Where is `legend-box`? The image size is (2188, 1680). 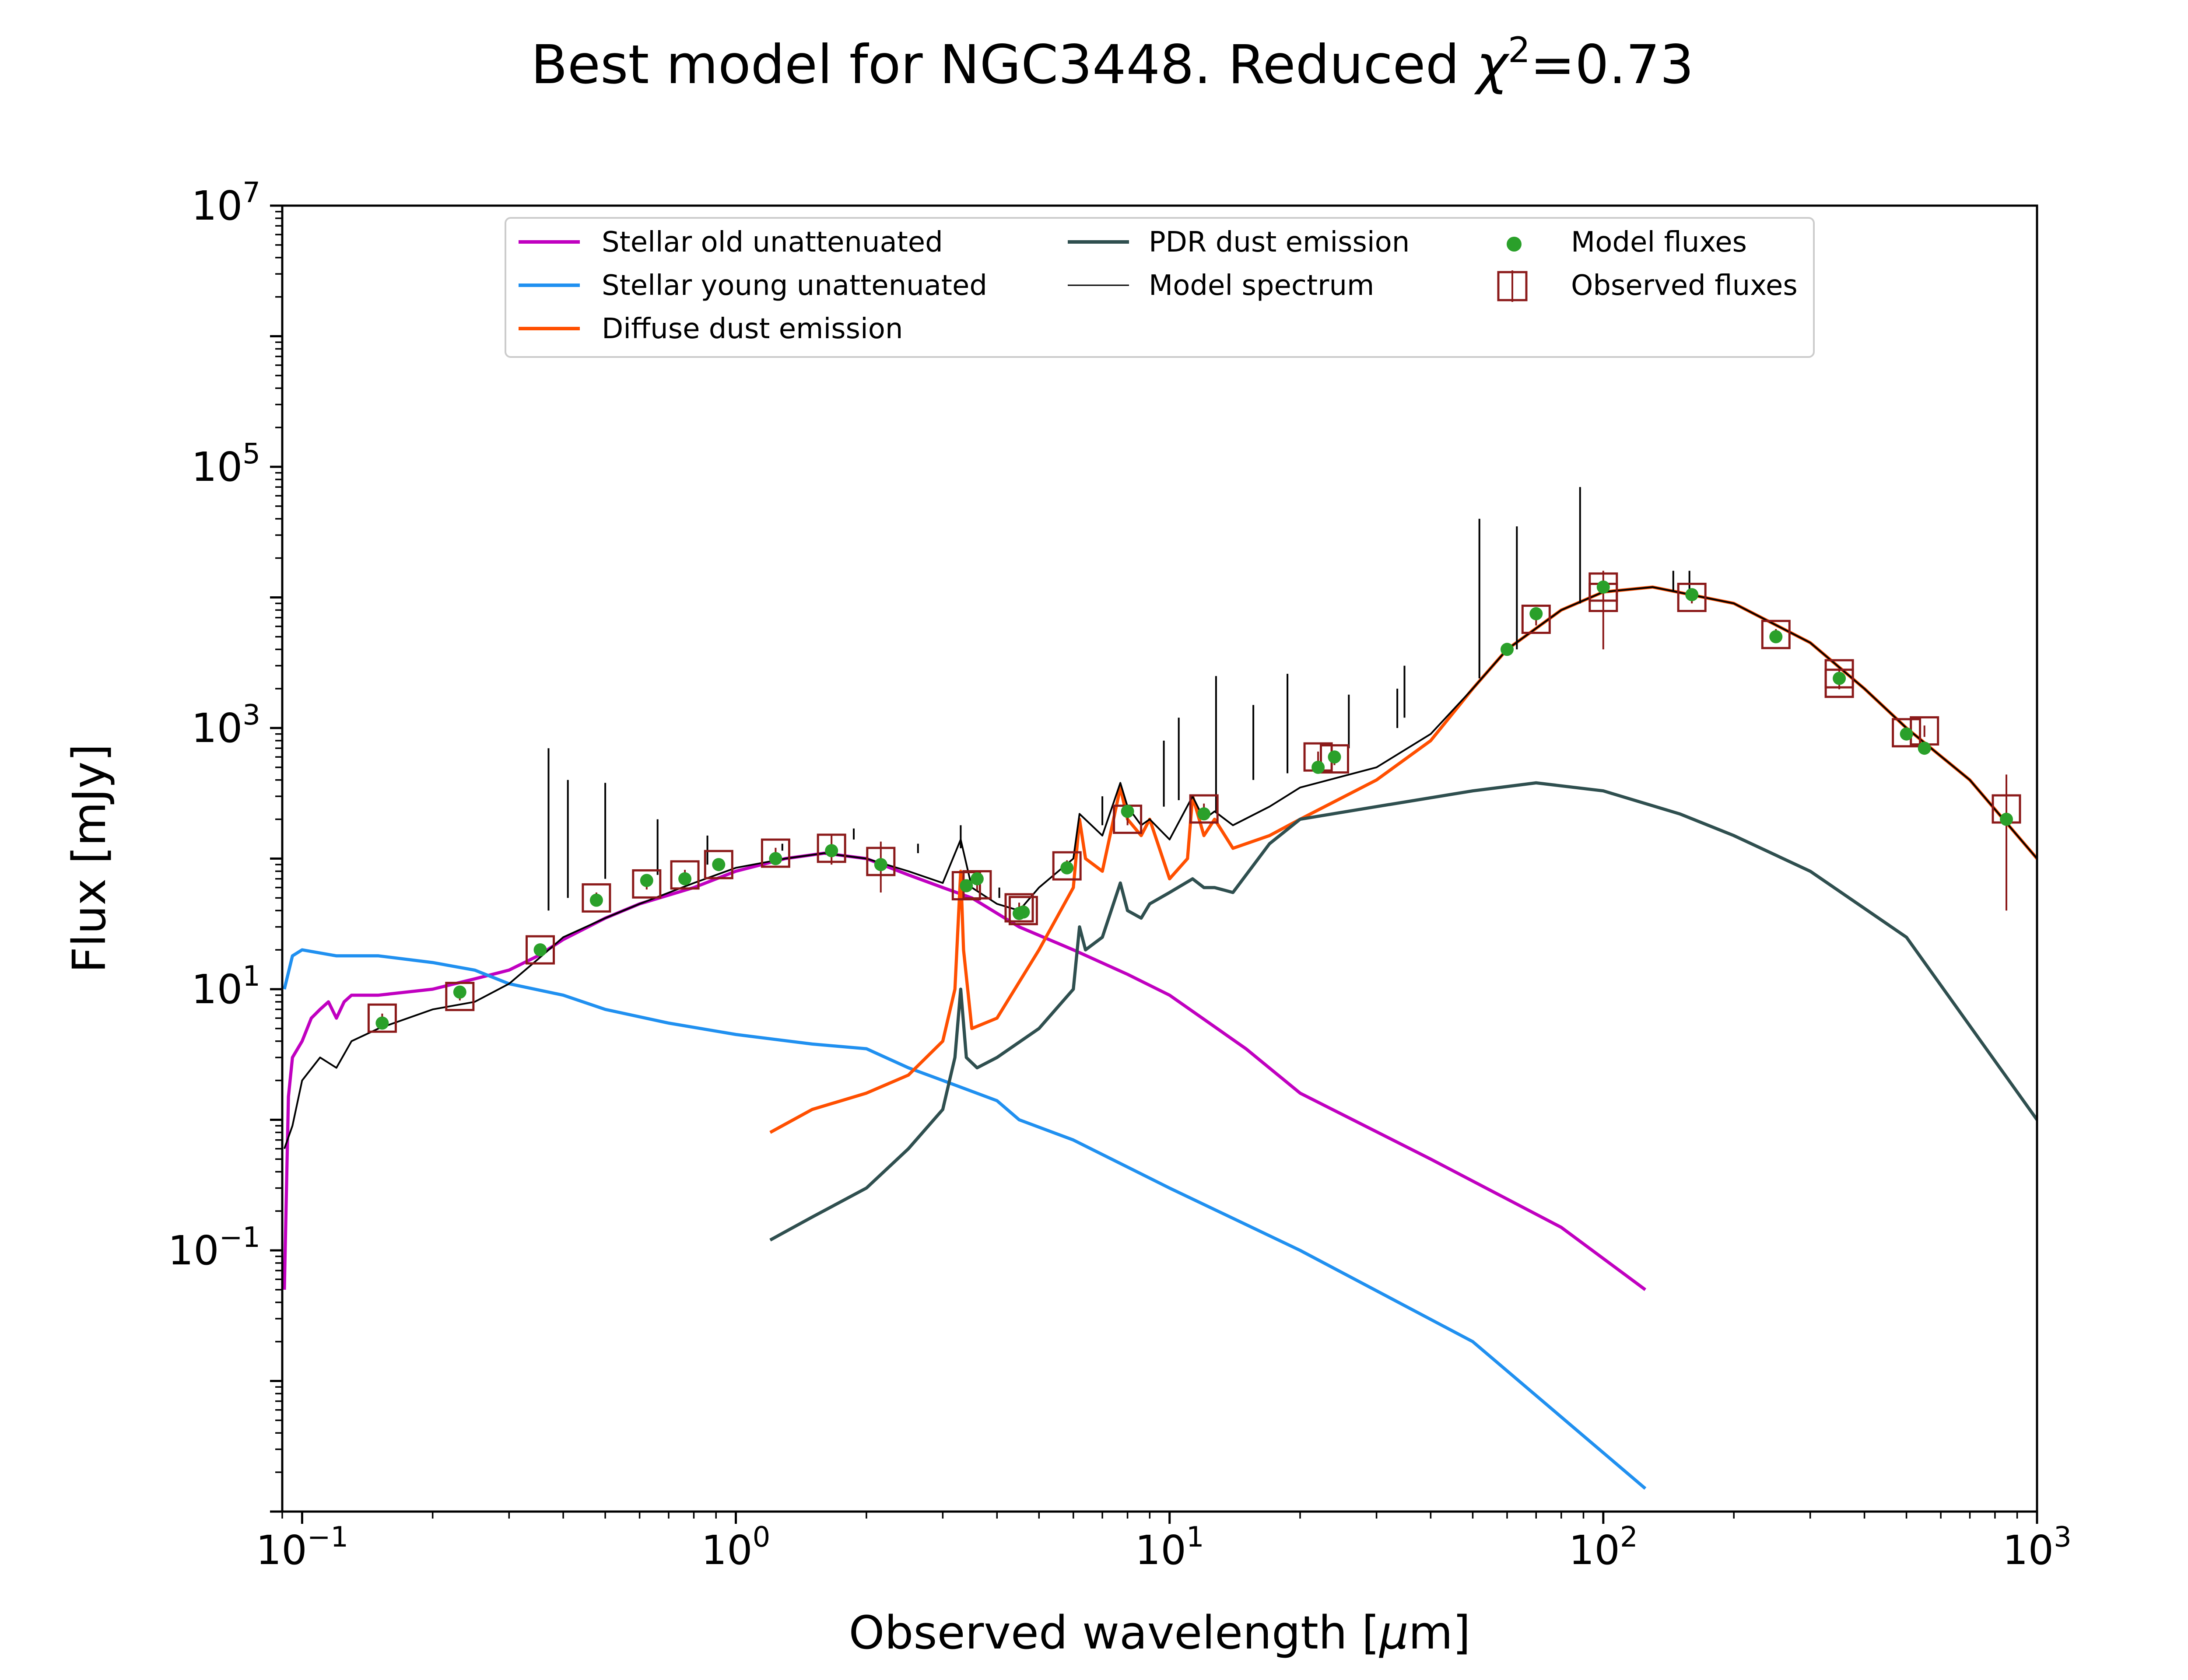
legend-box is located at coordinates (1160, 287).